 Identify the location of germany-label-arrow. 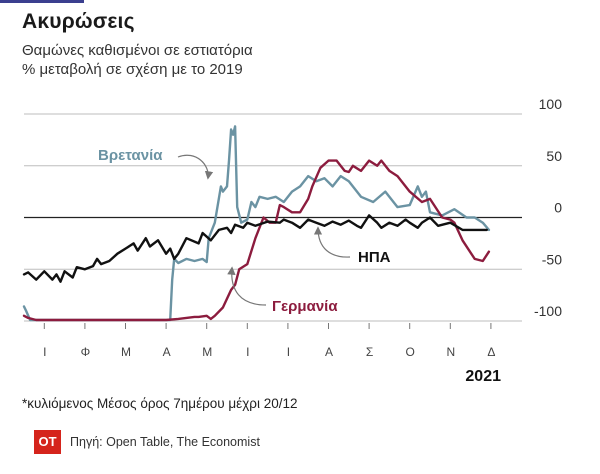
(247, 286).